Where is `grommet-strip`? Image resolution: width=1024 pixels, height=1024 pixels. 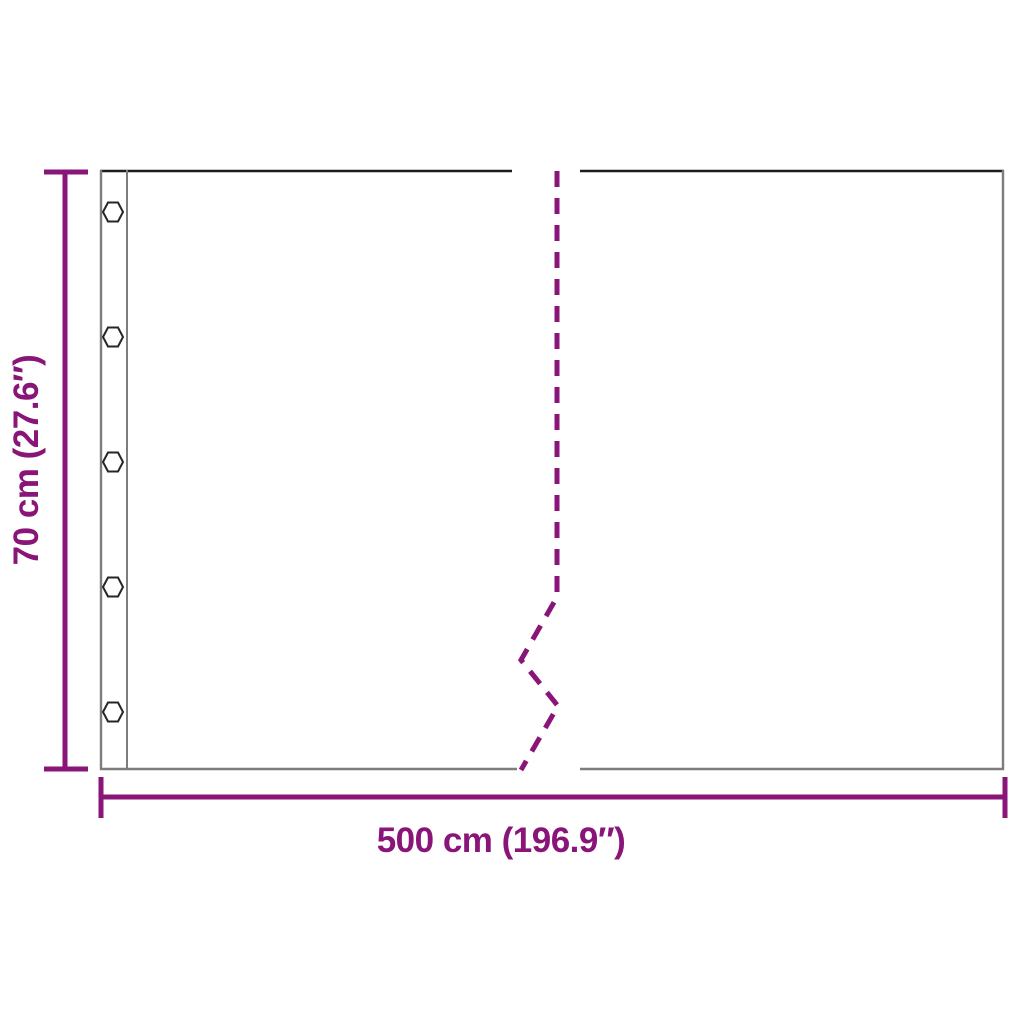 grommet-strip is located at coordinates (113, 462).